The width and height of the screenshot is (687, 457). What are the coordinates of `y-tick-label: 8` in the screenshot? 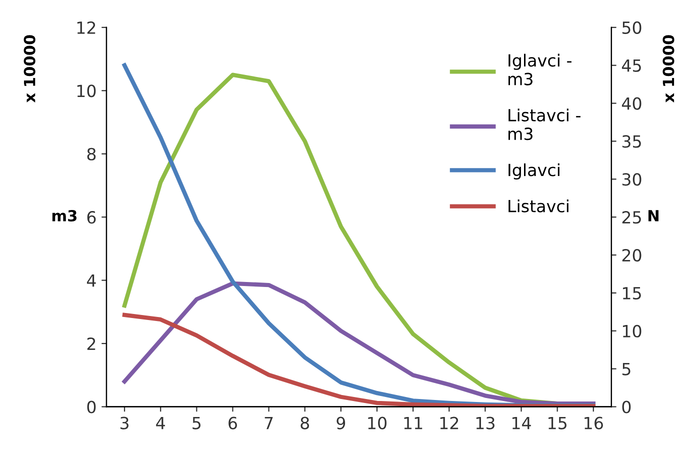 It's located at (91, 154).